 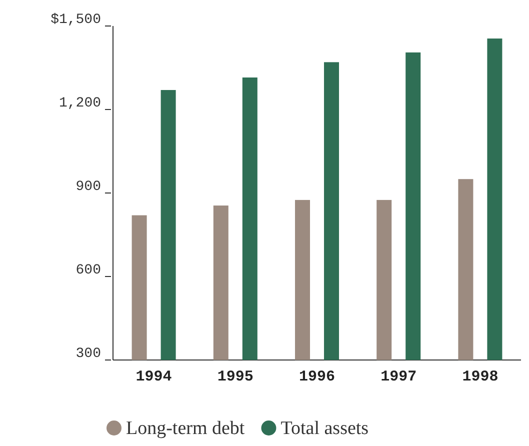 What do you see at coordinates (324, 428) in the screenshot?
I see `legend-label: Total assets` at bounding box center [324, 428].